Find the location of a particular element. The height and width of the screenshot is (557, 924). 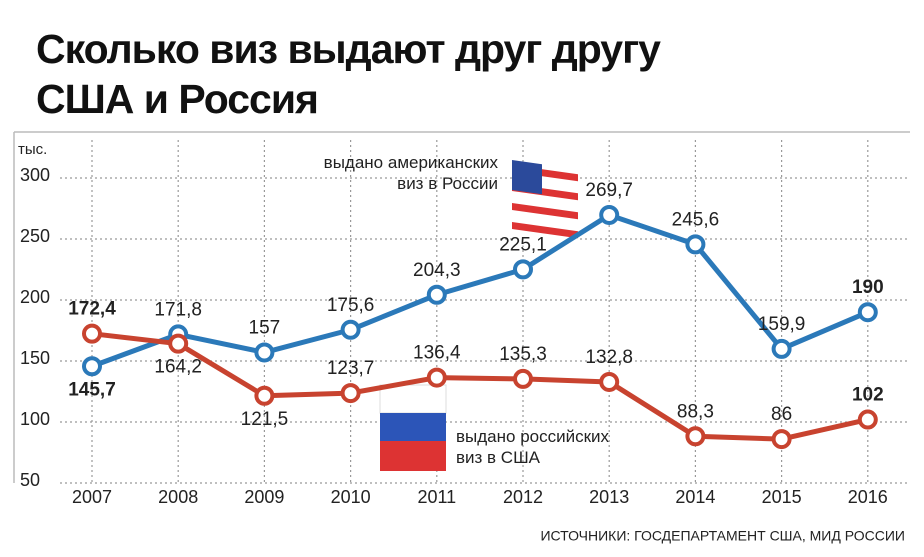

value-label: 175,6 is located at coordinates (351, 305).